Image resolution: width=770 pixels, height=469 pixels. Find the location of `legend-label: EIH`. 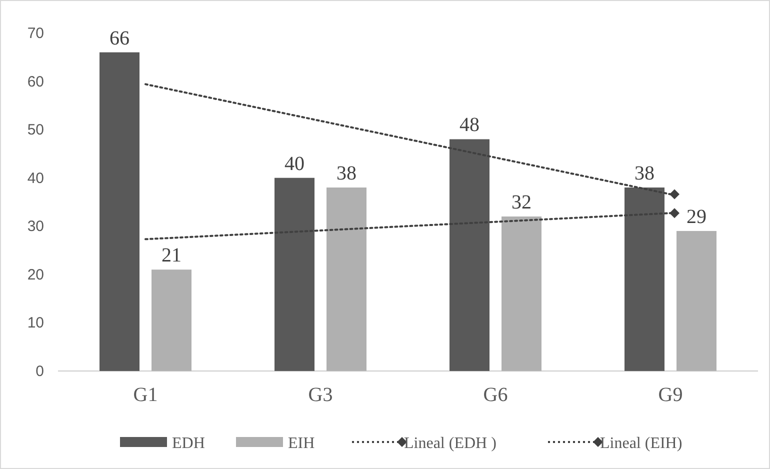

legend-label: EIH is located at coordinates (302, 443).